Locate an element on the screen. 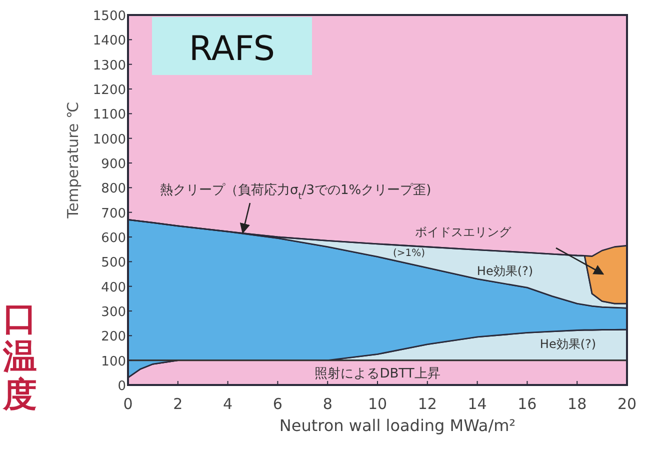 Image resolution: width=655 pixels, height=454 pixels. y-tick-label: 1400 is located at coordinates (109, 41).